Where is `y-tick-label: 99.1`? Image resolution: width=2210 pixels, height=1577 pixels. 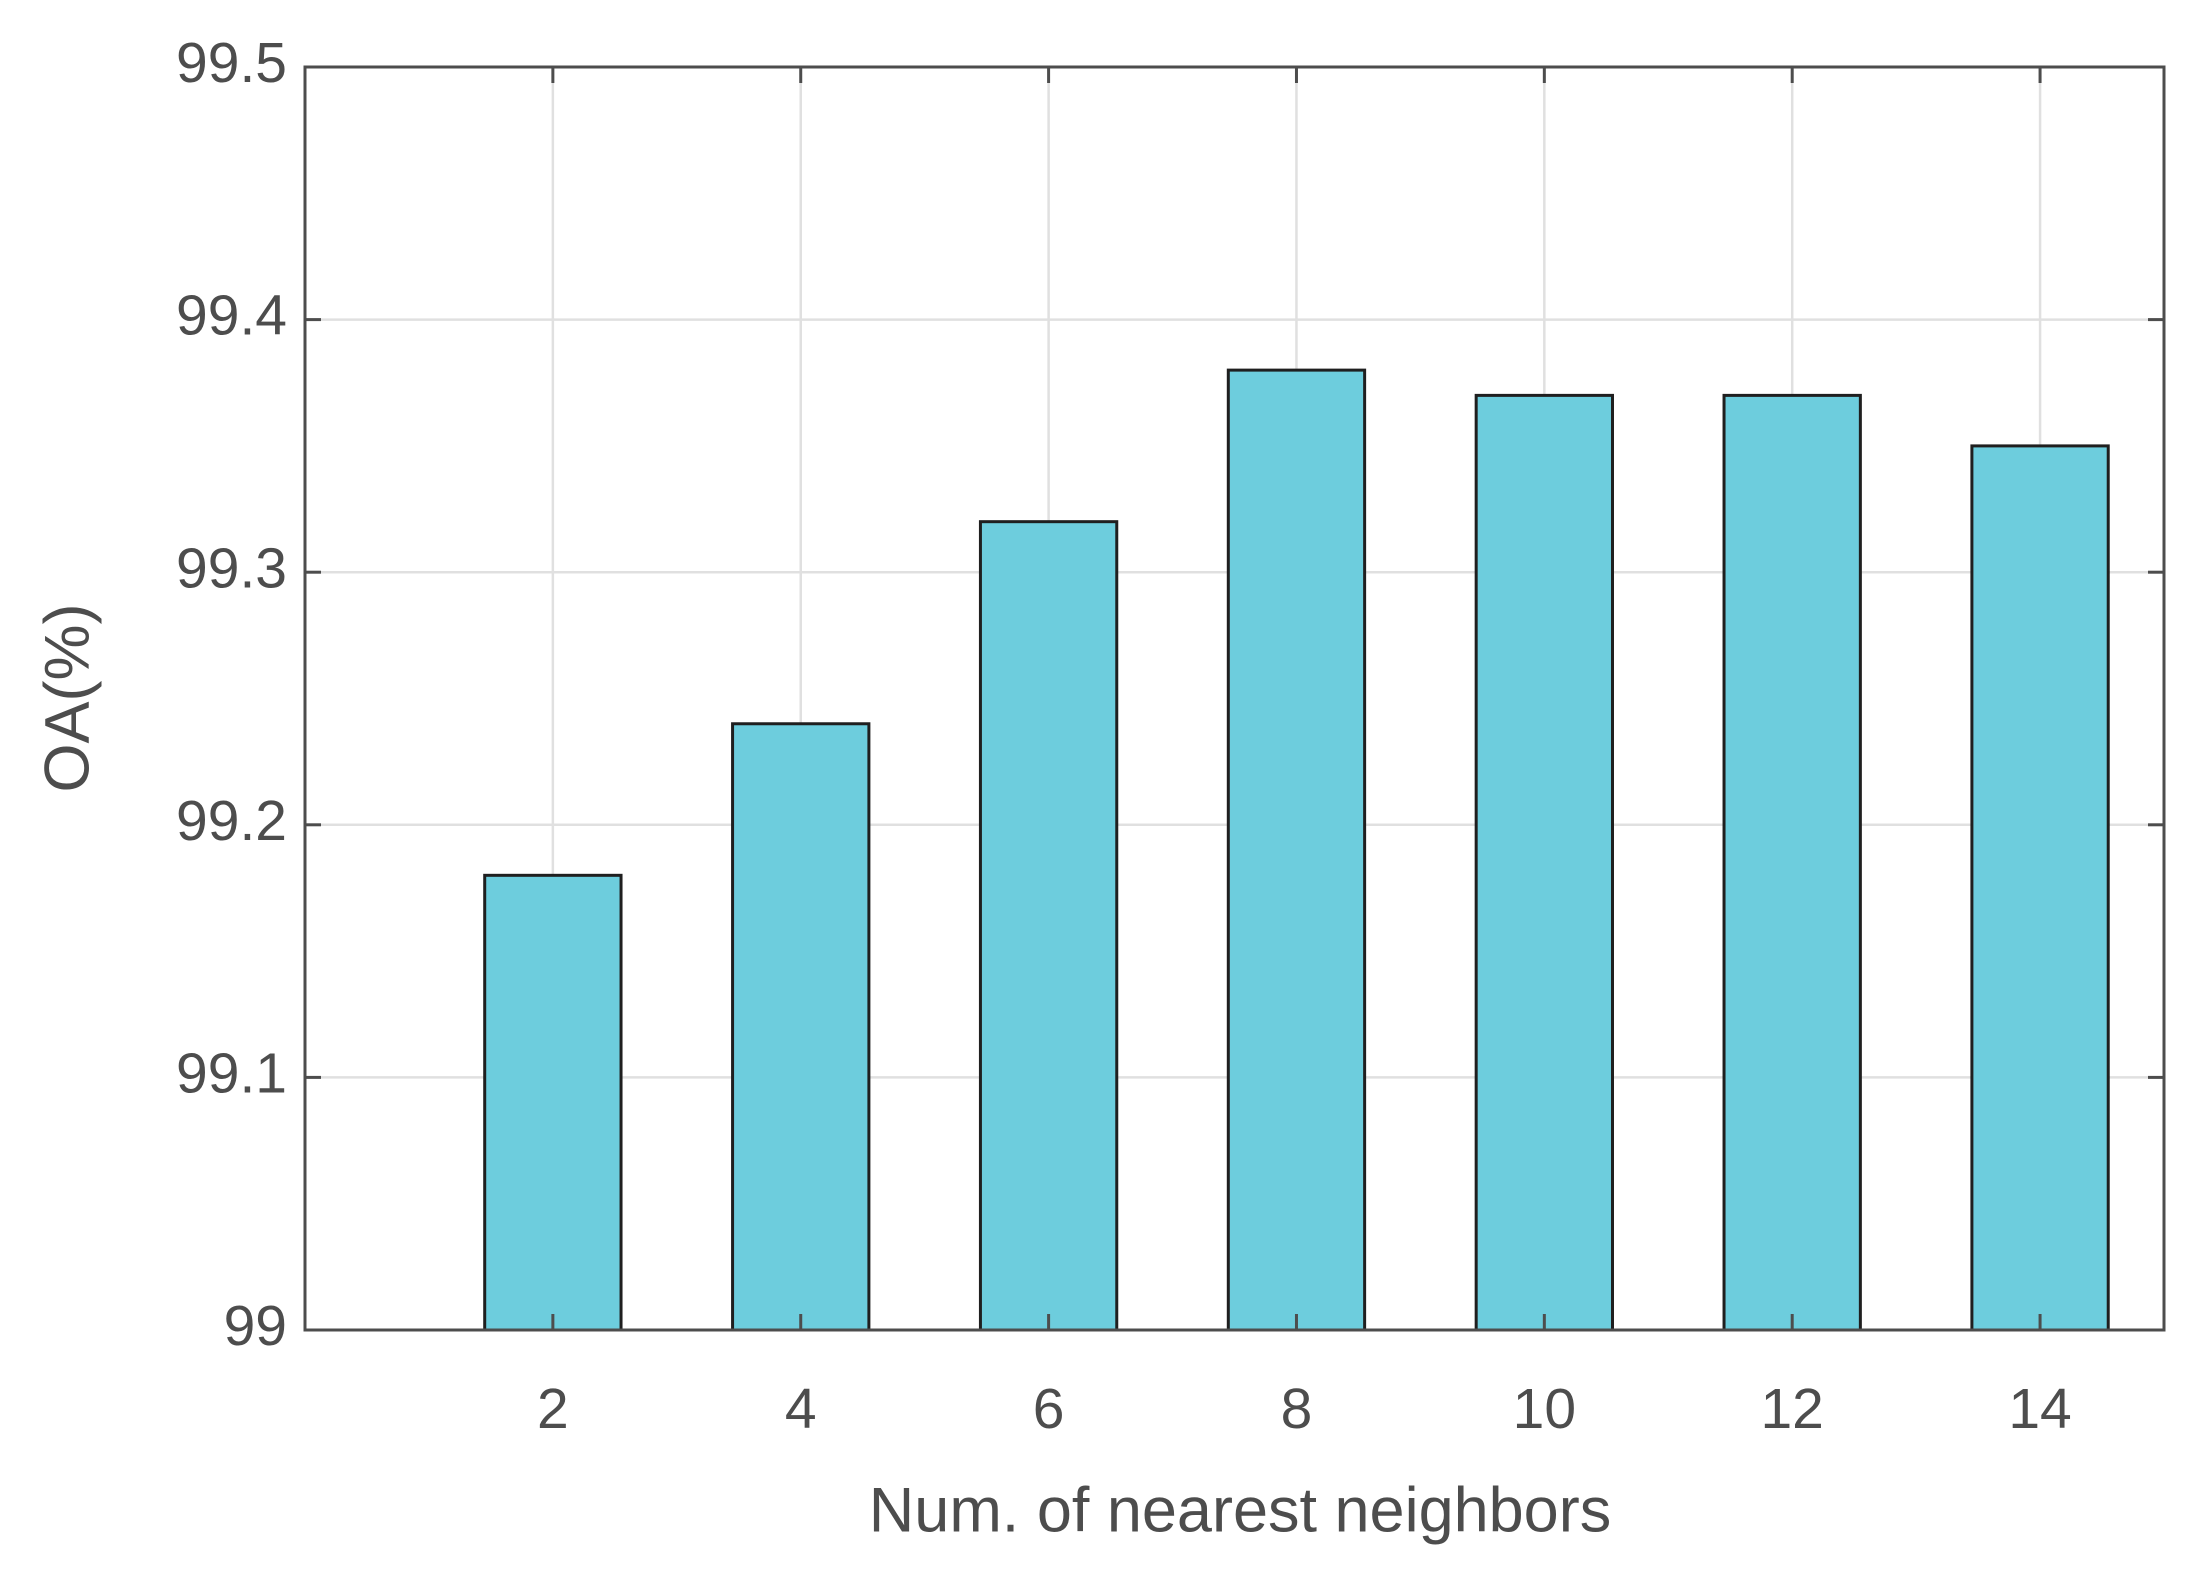 y-tick-label: 99.1 is located at coordinates (231, 1073).